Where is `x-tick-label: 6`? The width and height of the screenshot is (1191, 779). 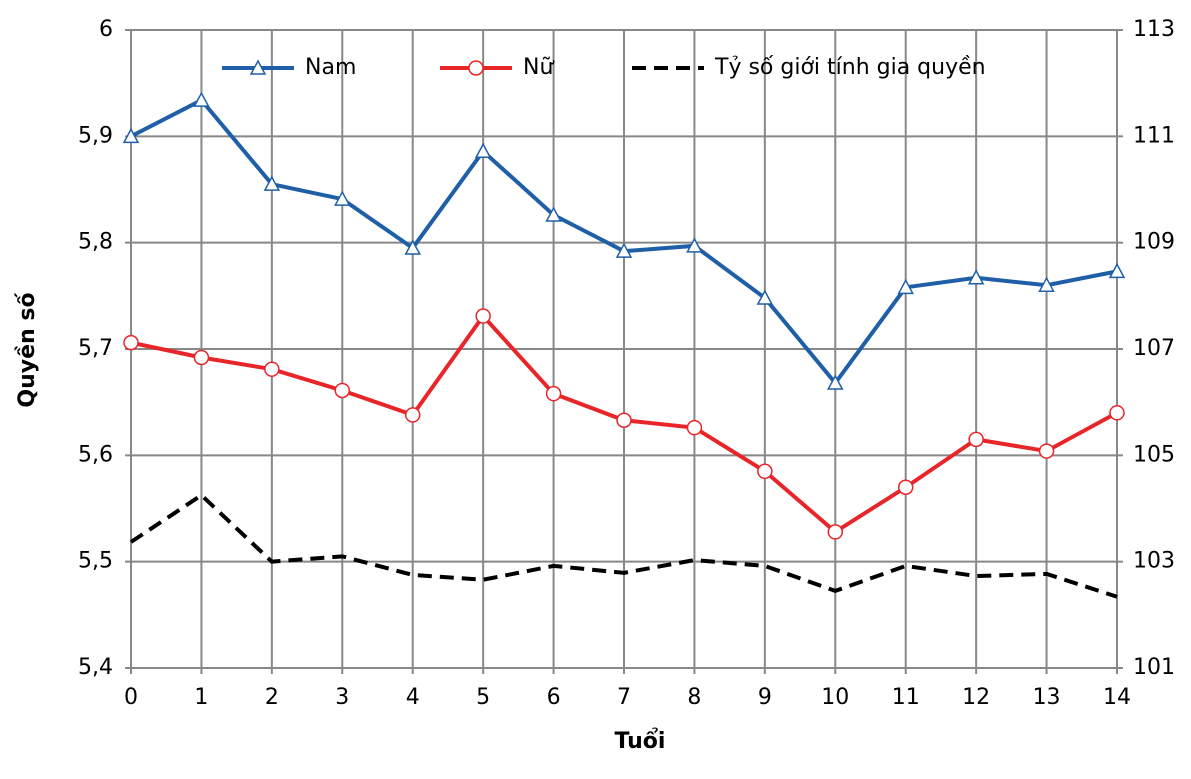 x-tick-label: 6 is located at coordinates (554, 697).